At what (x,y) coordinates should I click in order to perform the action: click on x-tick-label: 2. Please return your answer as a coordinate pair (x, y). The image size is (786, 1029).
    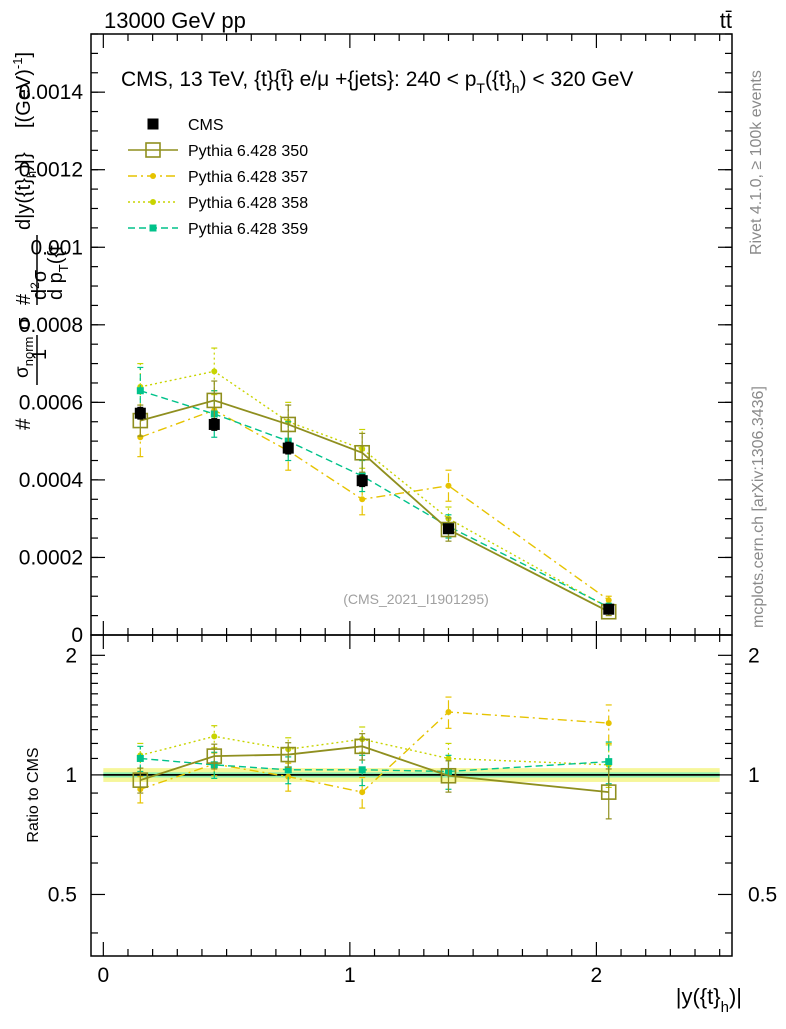
    Looking at the image, I should click on (597, 975).